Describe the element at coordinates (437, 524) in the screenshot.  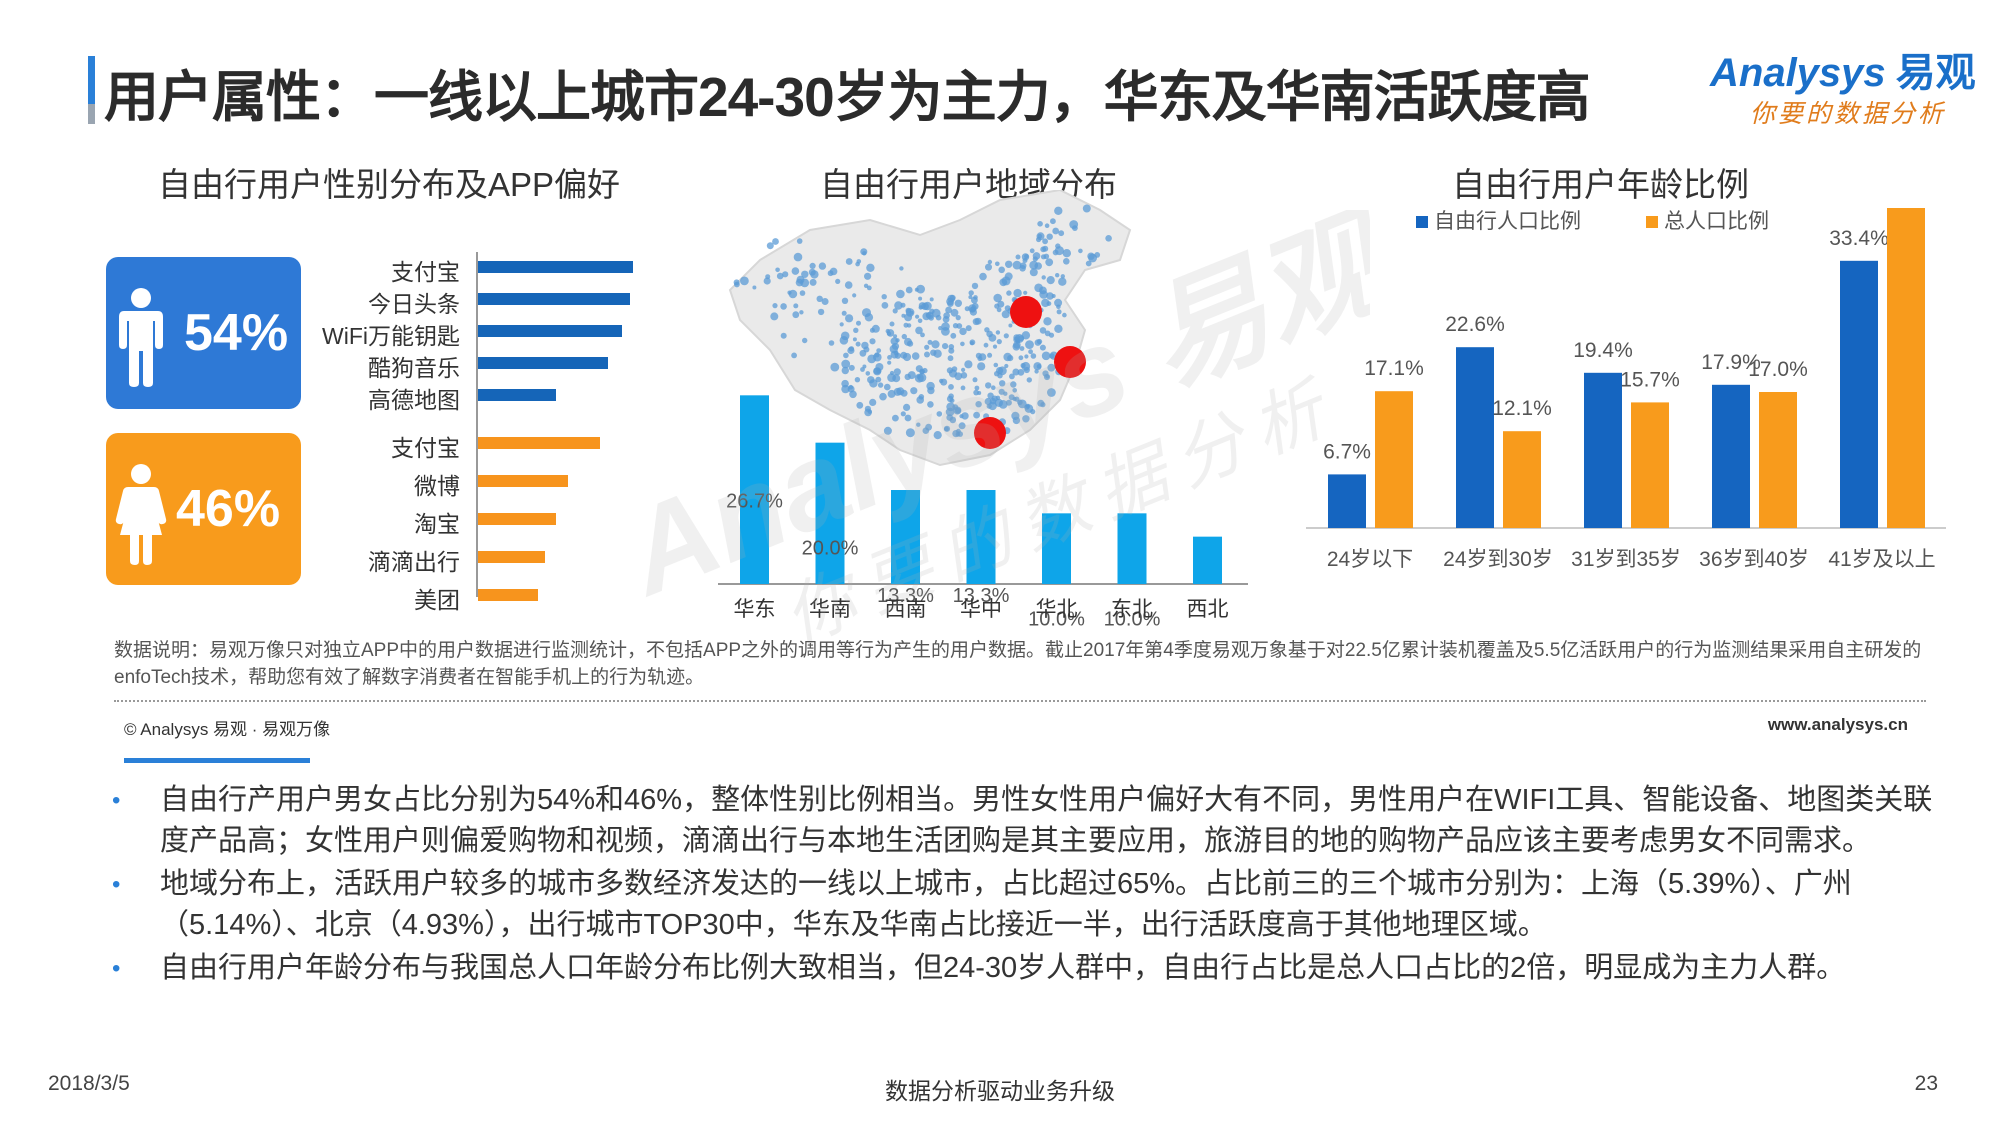
I see `app-label: 淘宝` at that location.